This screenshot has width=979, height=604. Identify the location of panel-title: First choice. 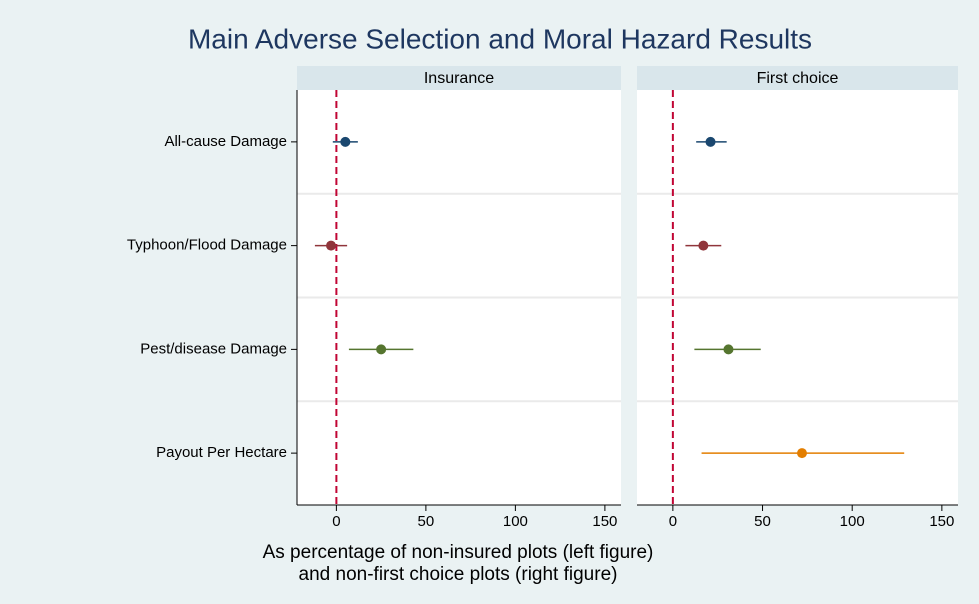
(798, 78).